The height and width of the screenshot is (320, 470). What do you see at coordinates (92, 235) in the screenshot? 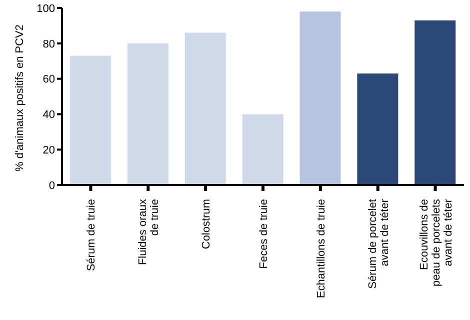
I see `x-tick-label: Sérum de truie` at bounding box center [92, 235].